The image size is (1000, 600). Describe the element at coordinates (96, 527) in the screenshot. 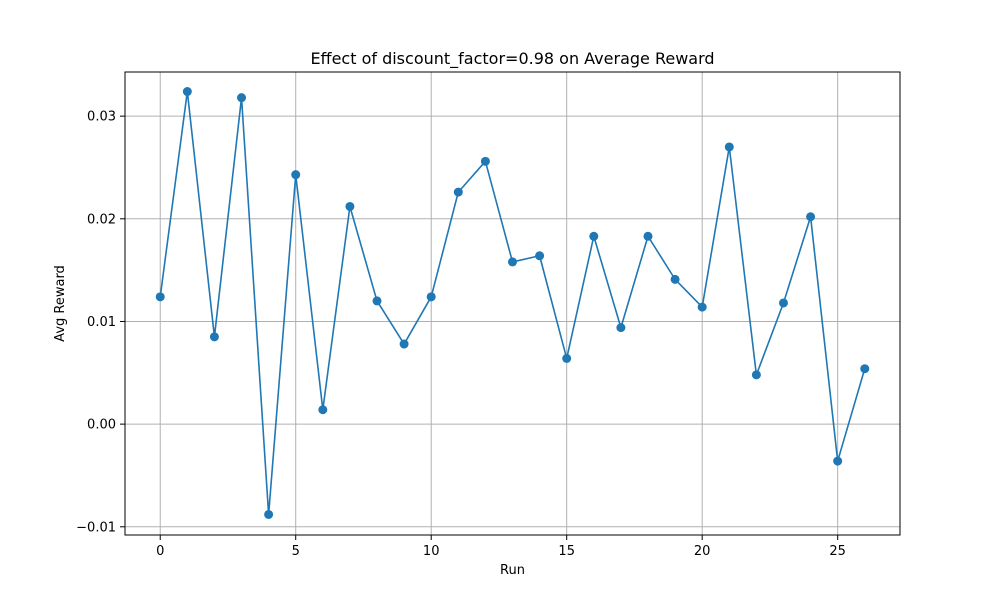

I see `y-tick-label: −0.01` at that location.